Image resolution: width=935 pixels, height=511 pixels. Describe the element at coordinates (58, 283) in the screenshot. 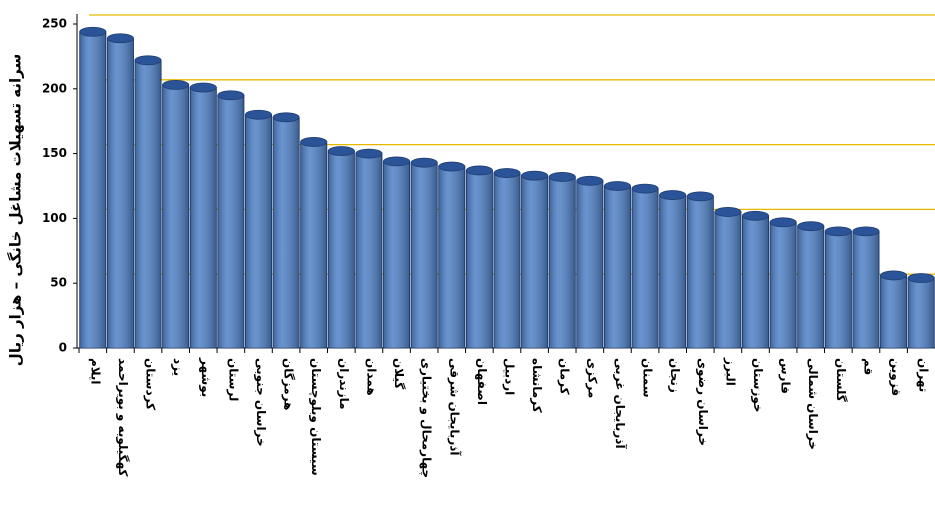

I see `y-tick-label: 50` at that location.